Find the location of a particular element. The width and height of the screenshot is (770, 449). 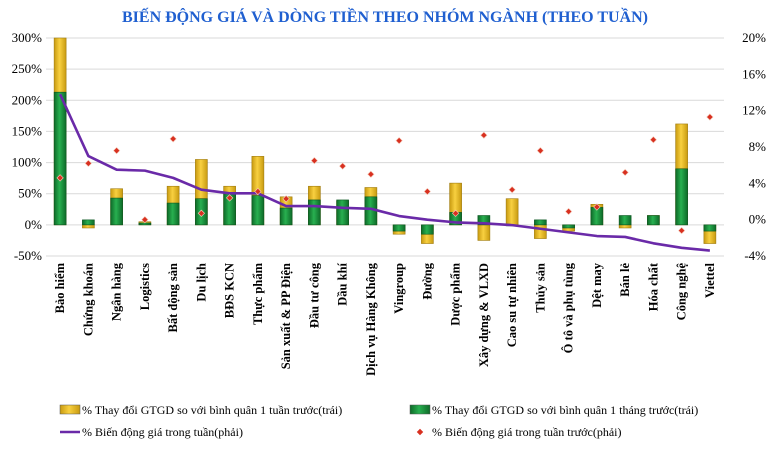

y-tick-right: -4% is located at coordinates (755, 255).